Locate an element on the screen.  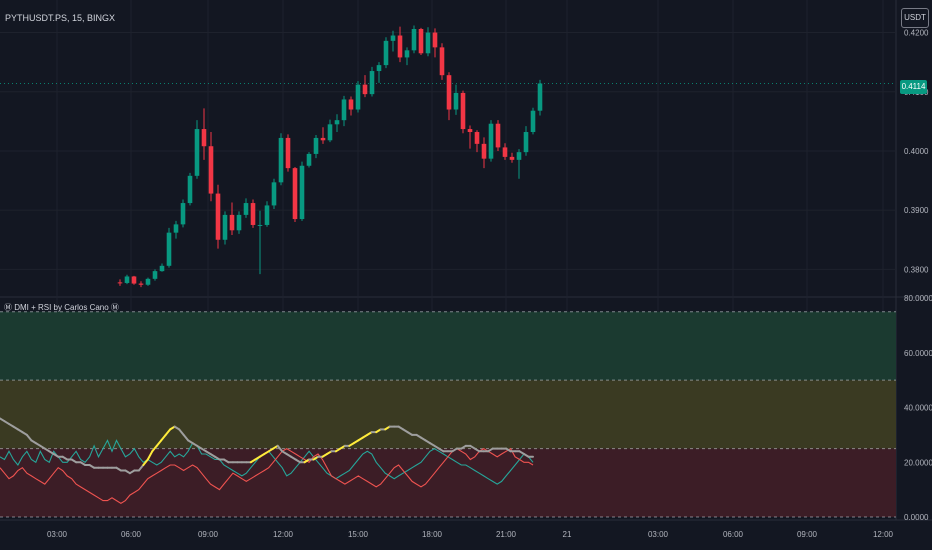
time-axis-label: 21:00 is located at coordinates (506, 534).